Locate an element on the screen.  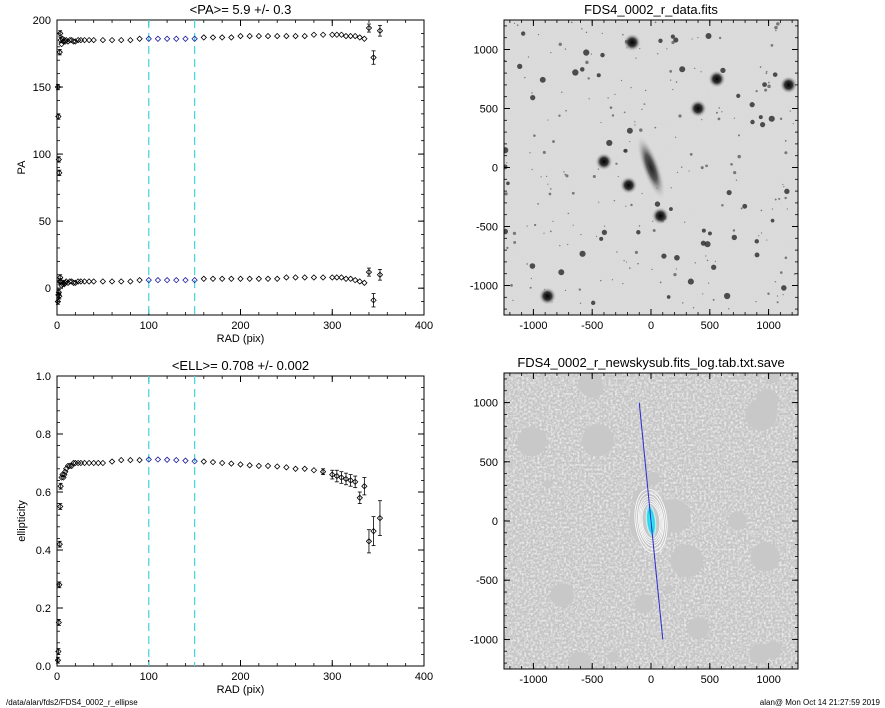
y-tick-label: 100 is located at coordinates (42, 155).